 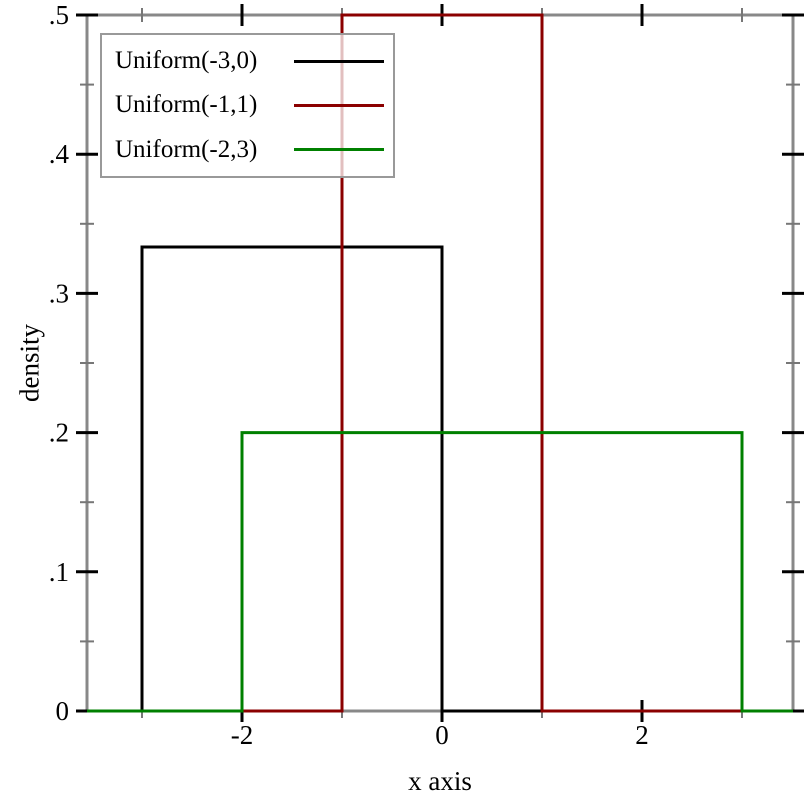 What do you see at coordinates (59, 154) in the screenshot?
I see `y-tick-label: .4` at bounding box center [59, 154].